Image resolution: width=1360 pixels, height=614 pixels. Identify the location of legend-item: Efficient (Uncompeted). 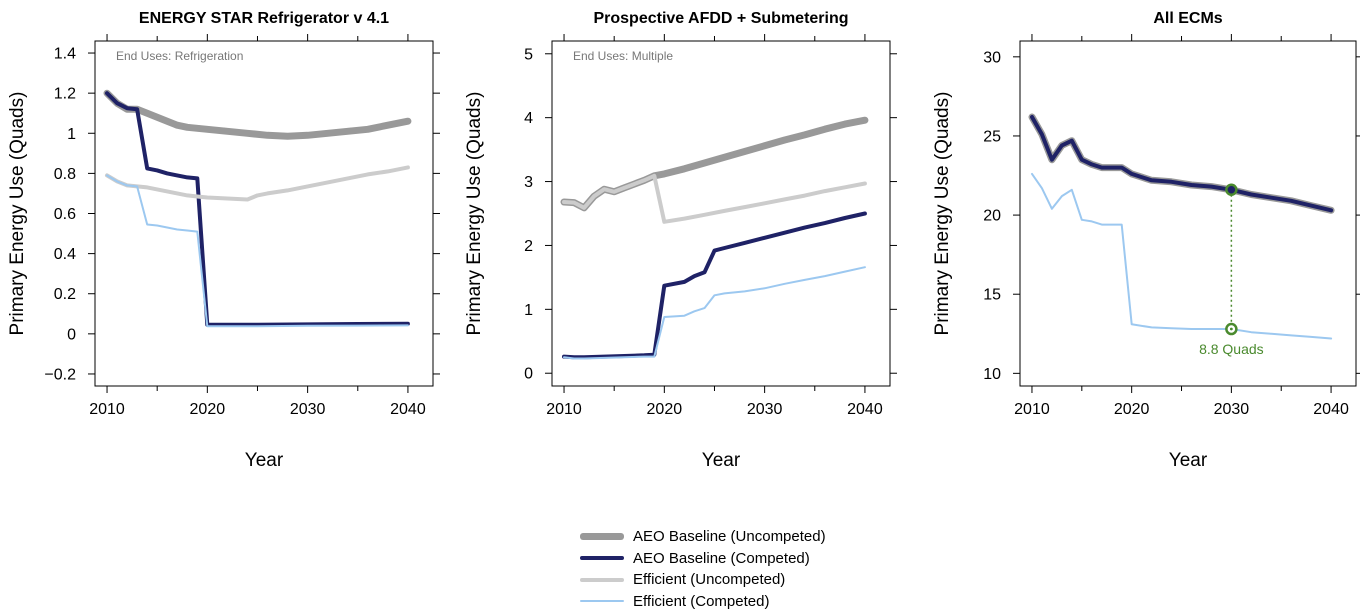
(745, 580).